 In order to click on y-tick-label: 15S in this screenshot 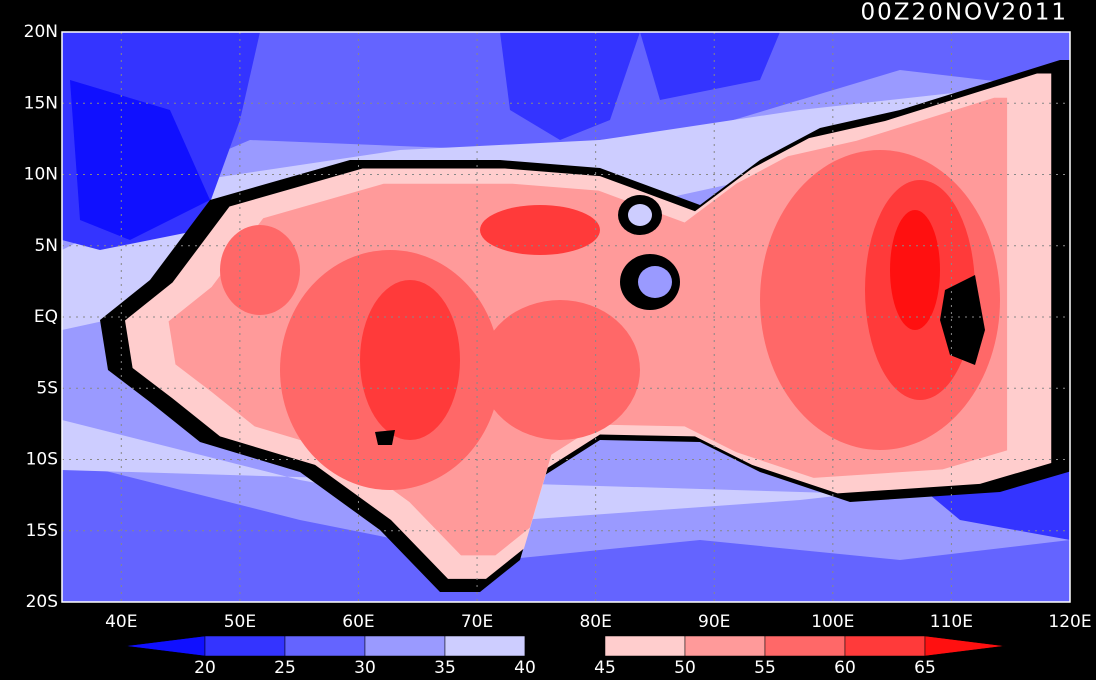, I will do `click(42, 531)`.